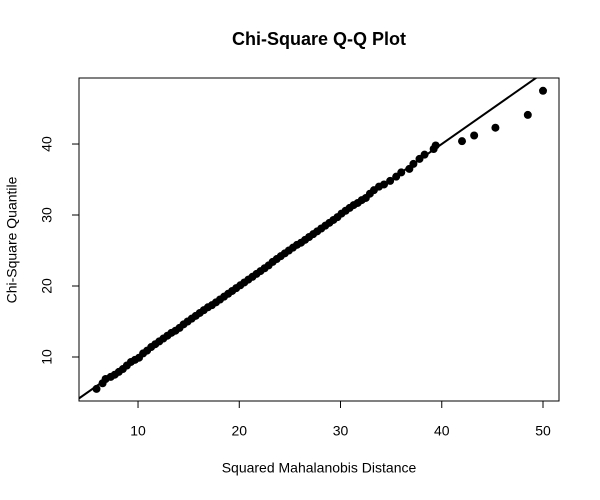 The height and width of the screenshot is (500, 600). Describe the element at coordinates (47, 144) in the screenshot. I see `y-tick-label: 40` at that location.